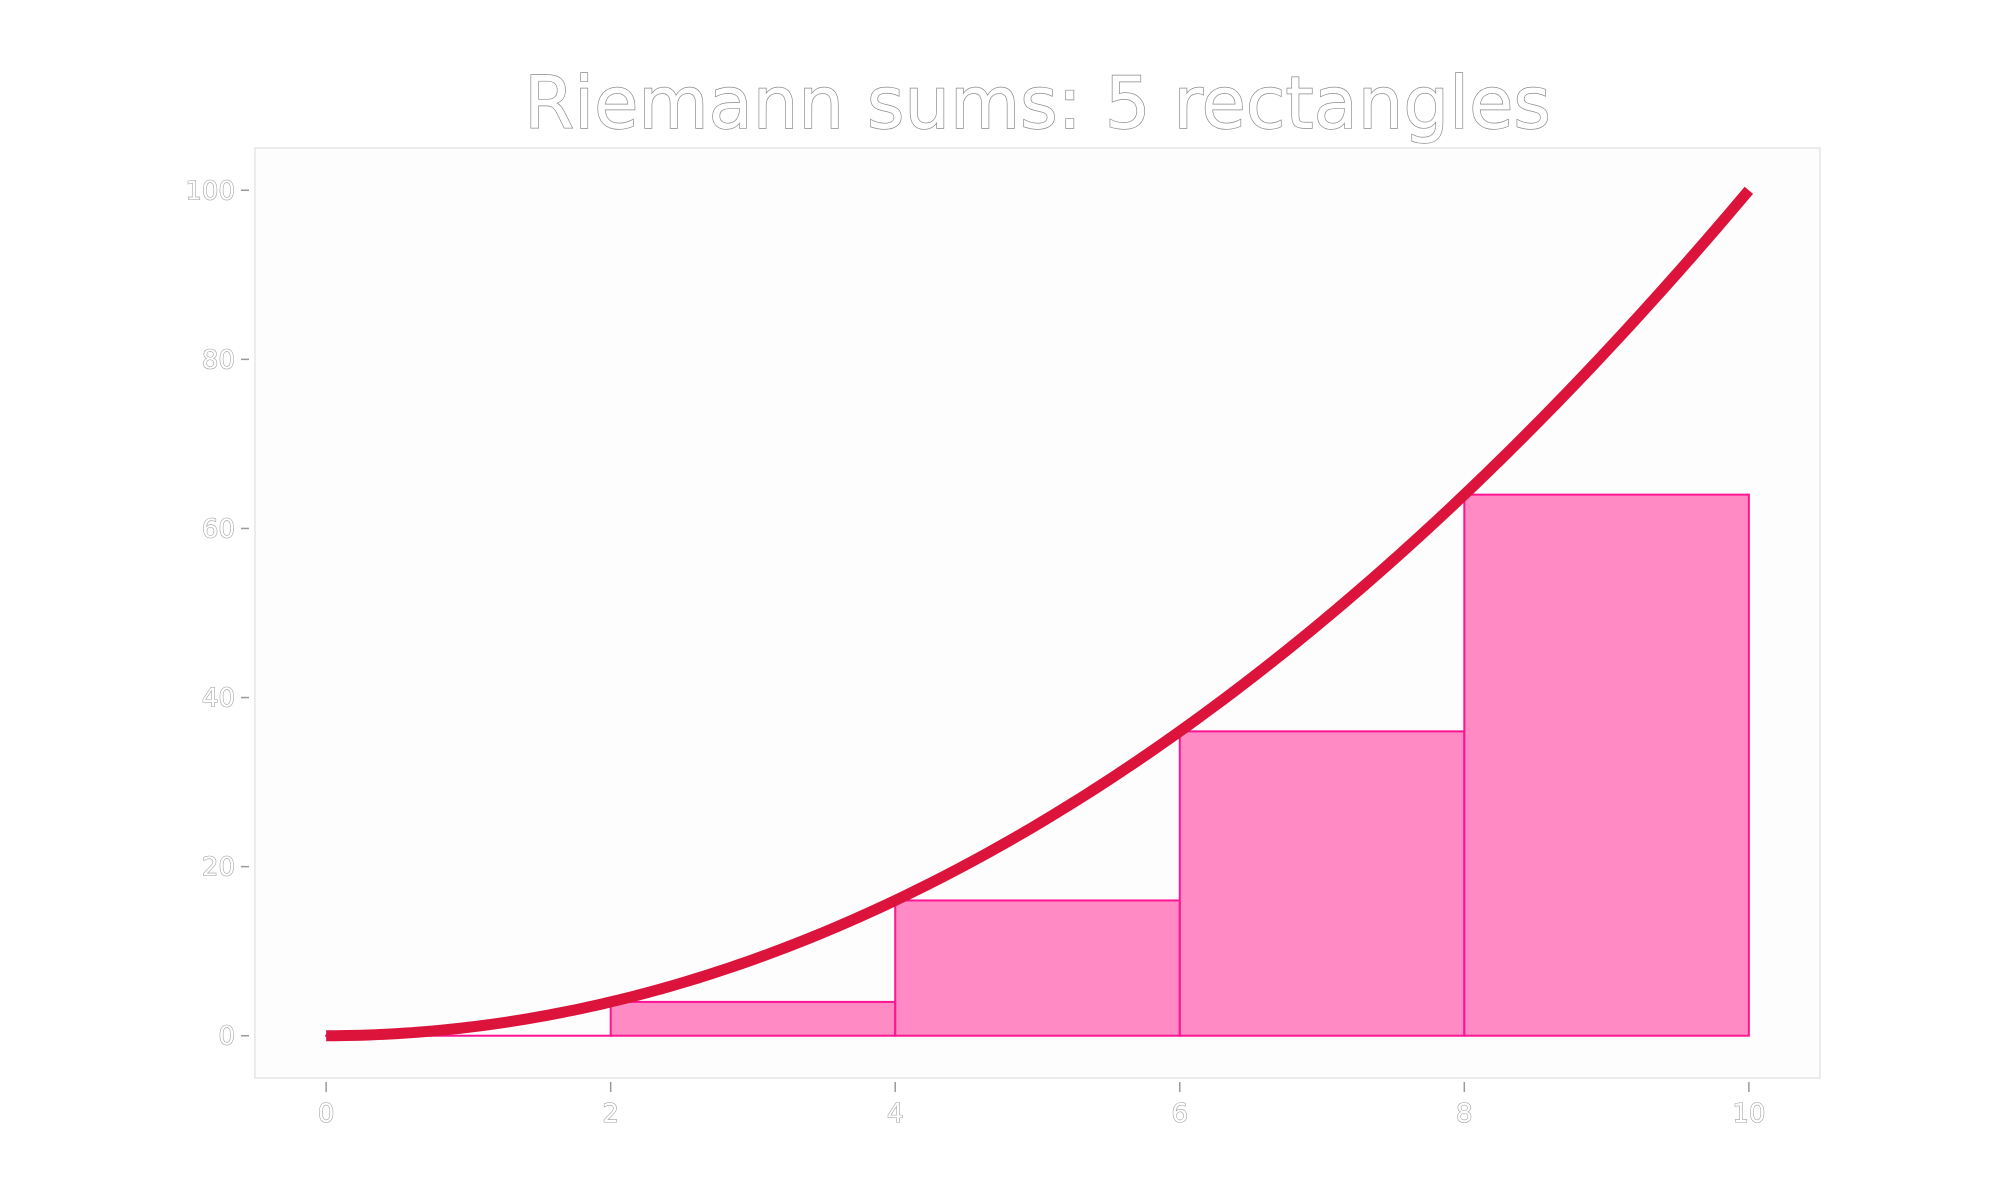 This screenshot has width=2000, height=1200. What do you see at coordinates (218, 699) in the screenshot?
I see `y-tick-label: 40` at bounding box center [218, 699].